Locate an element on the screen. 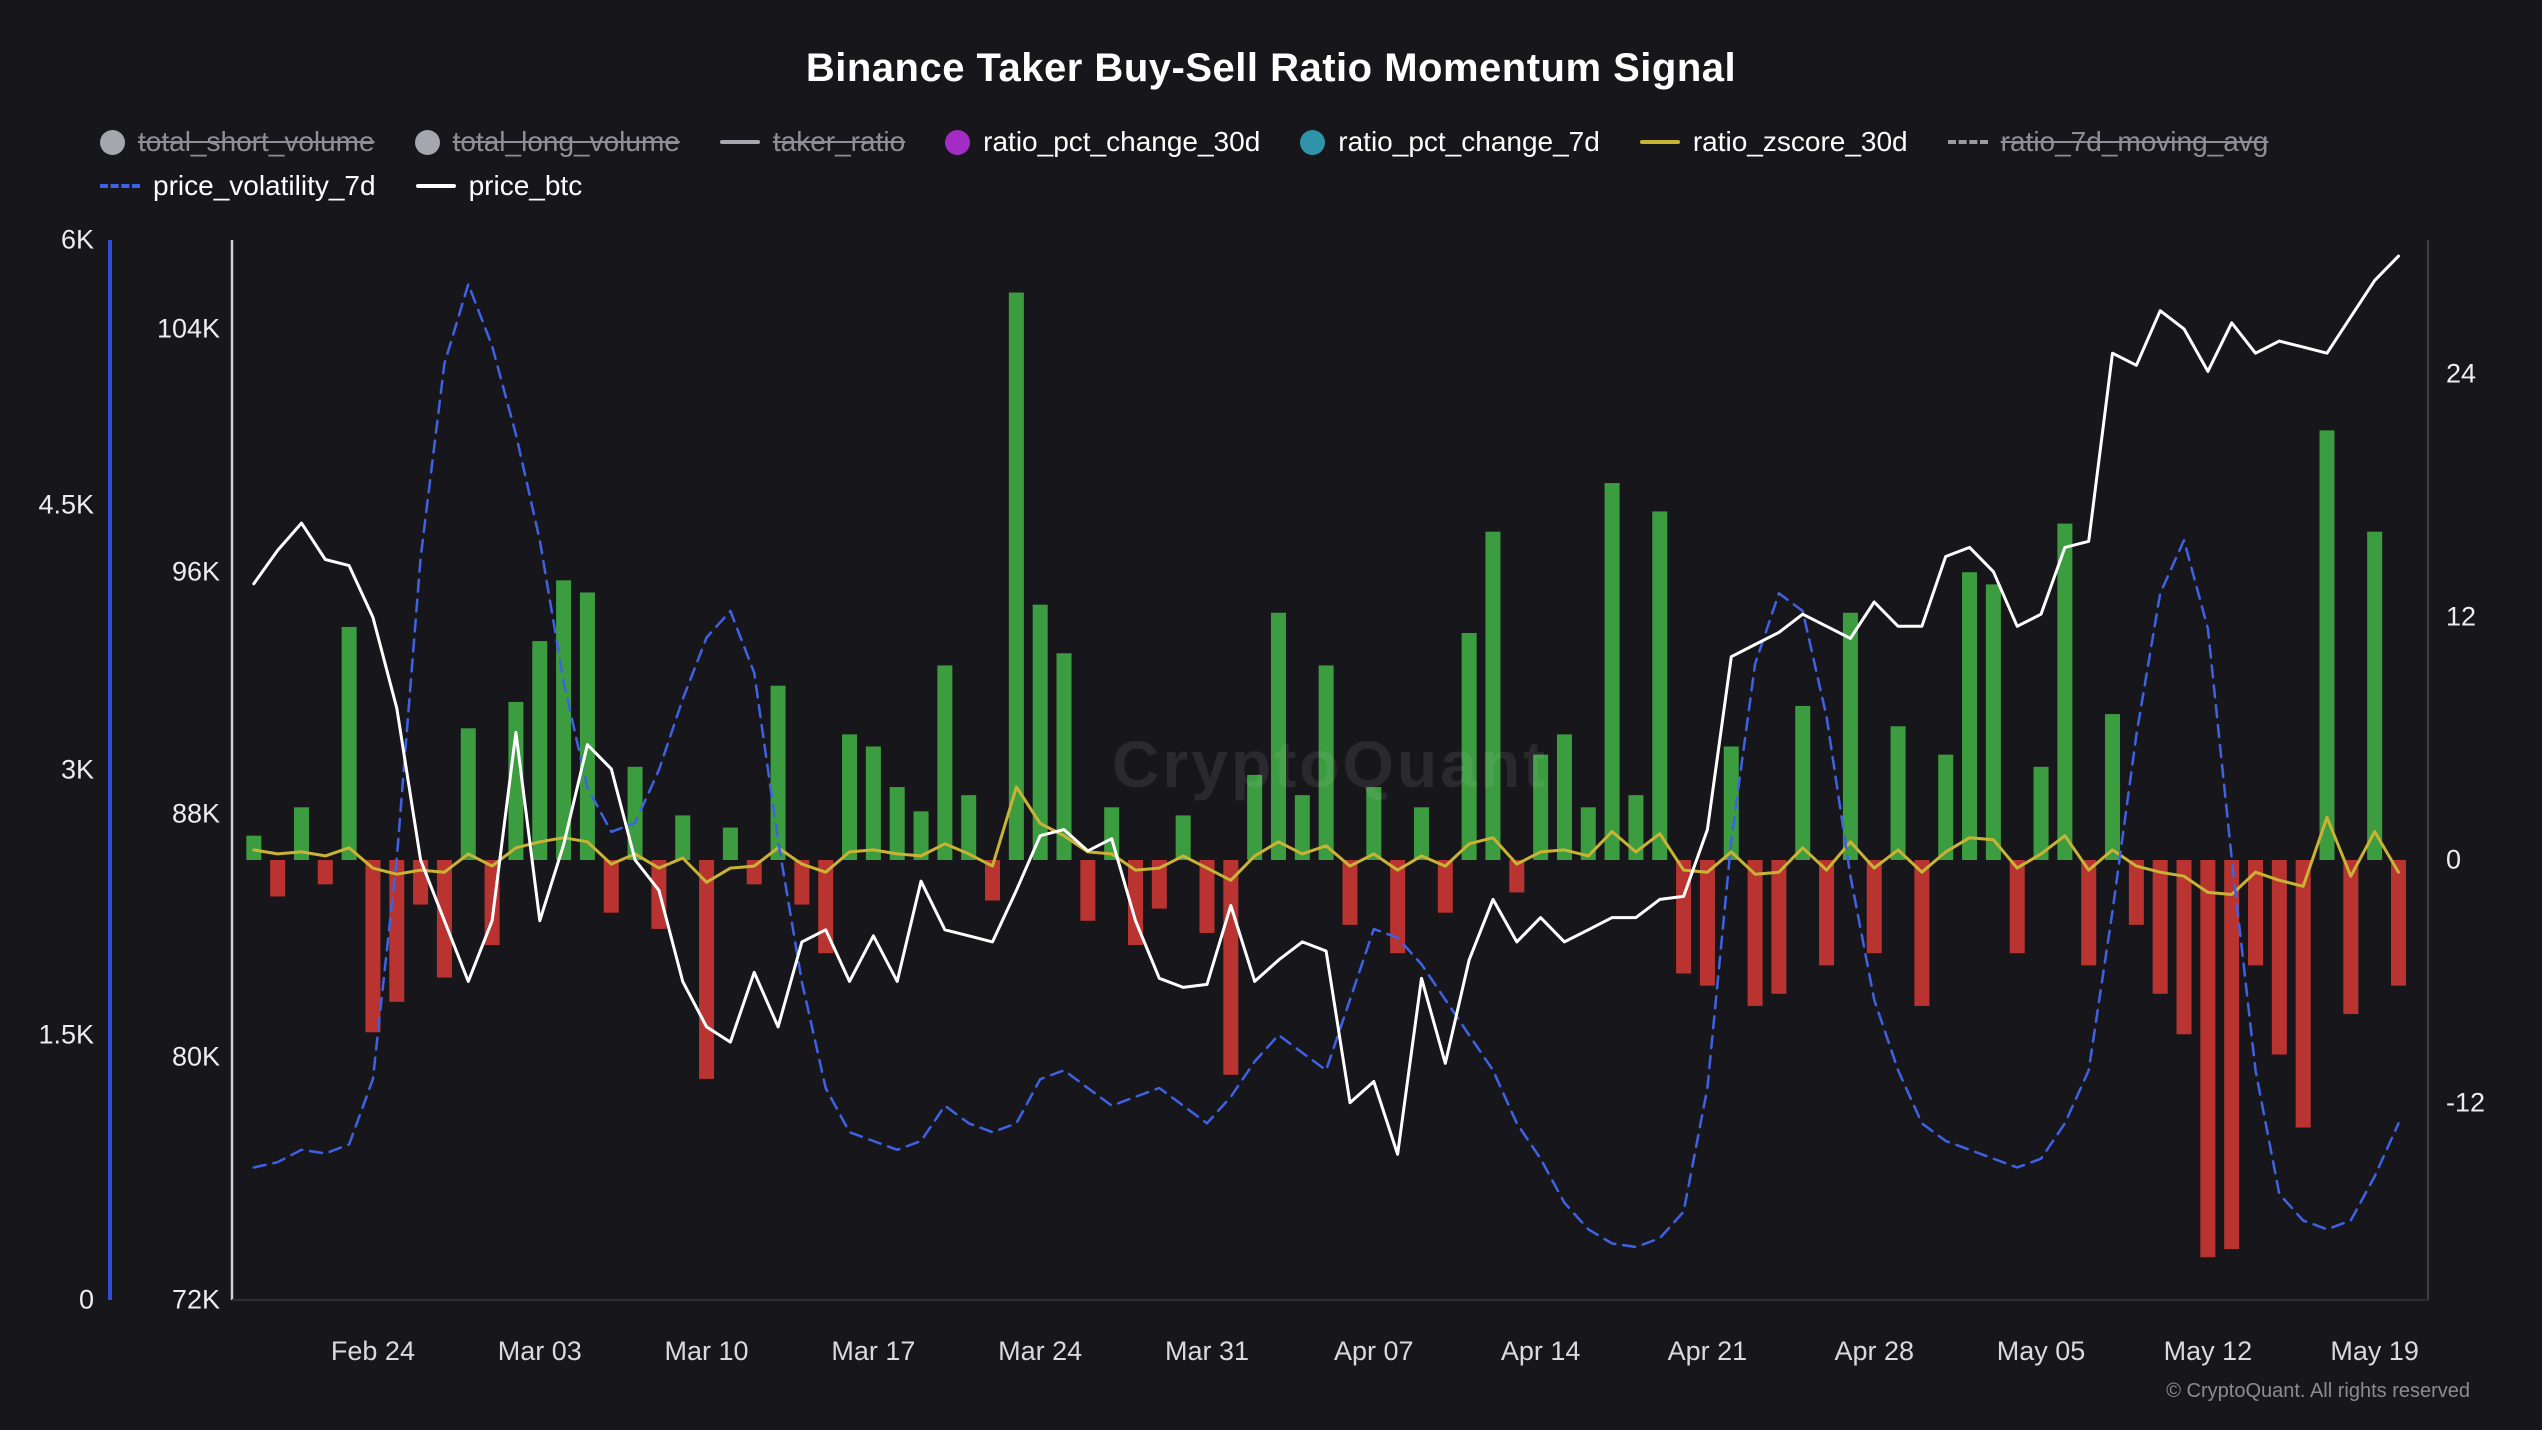 The image size is (2542, 1430). ratio_pct_change_30d-icon is located at coordinates (958, 142).